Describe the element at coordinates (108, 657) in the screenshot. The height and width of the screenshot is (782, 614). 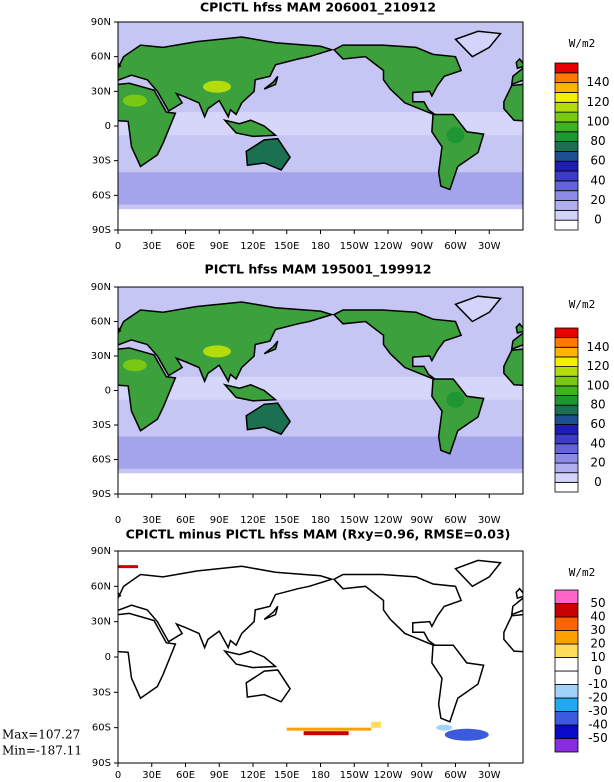
I see `y-tick-label: 0` at that location.